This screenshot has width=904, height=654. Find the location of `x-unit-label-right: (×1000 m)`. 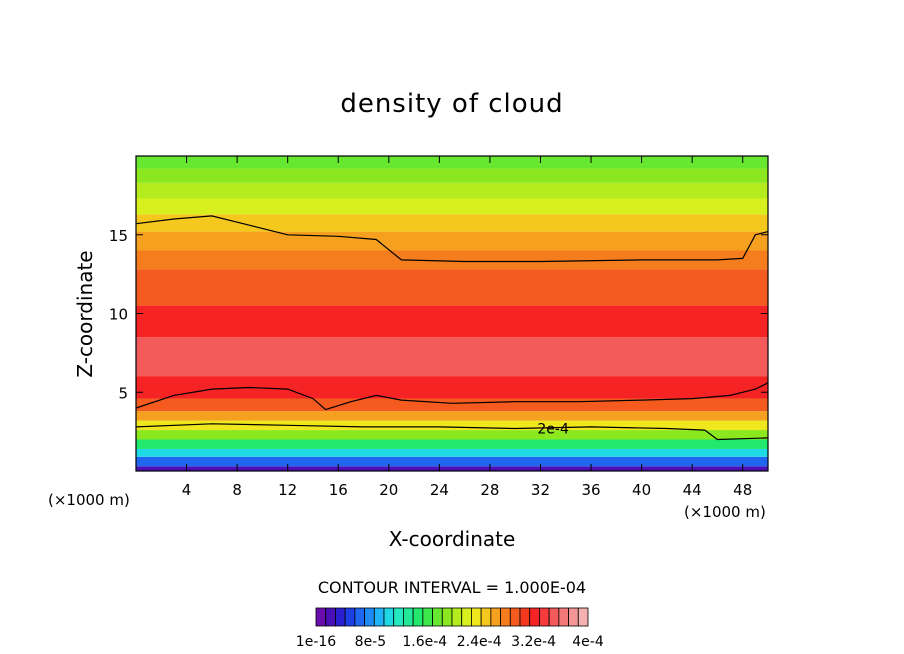

x-unit-label-right: (×1000 m) is located at coordinates (725, 512).